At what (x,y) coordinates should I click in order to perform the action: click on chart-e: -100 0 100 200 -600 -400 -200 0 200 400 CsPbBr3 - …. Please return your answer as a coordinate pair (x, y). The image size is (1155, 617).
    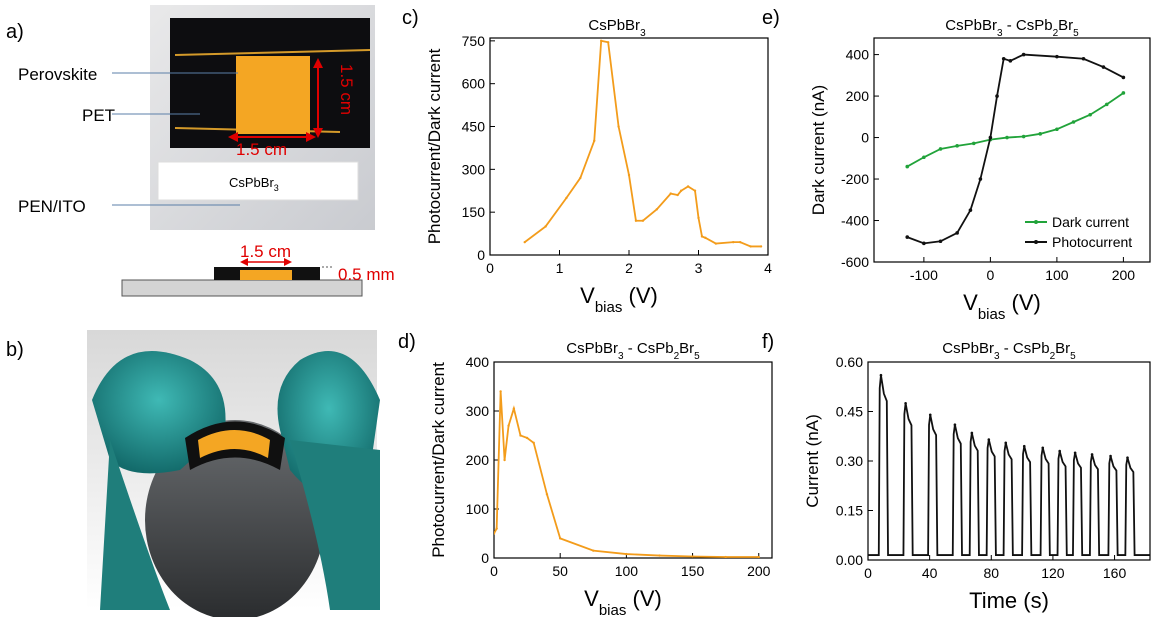
    Looking at the image, I should click on (980, 170).